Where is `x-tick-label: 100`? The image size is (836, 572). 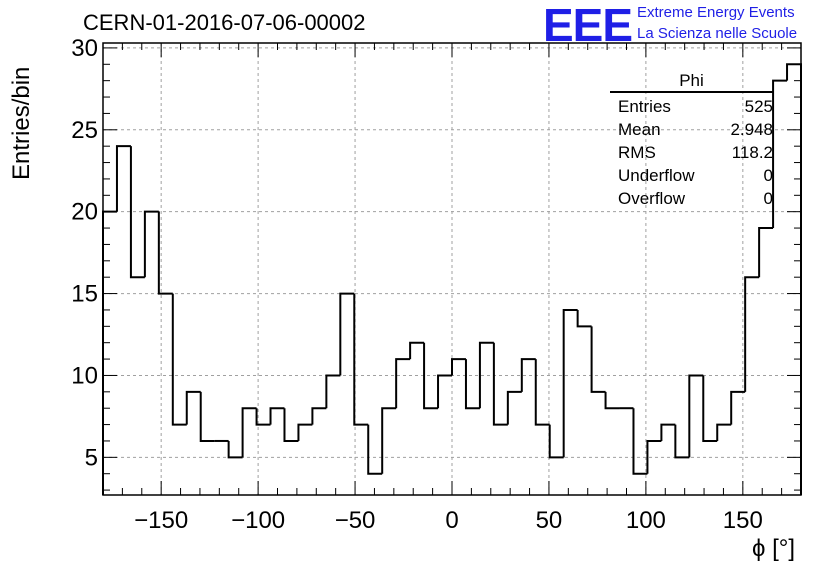 x-tick-label: 100 is located at coordinates (646, 520).